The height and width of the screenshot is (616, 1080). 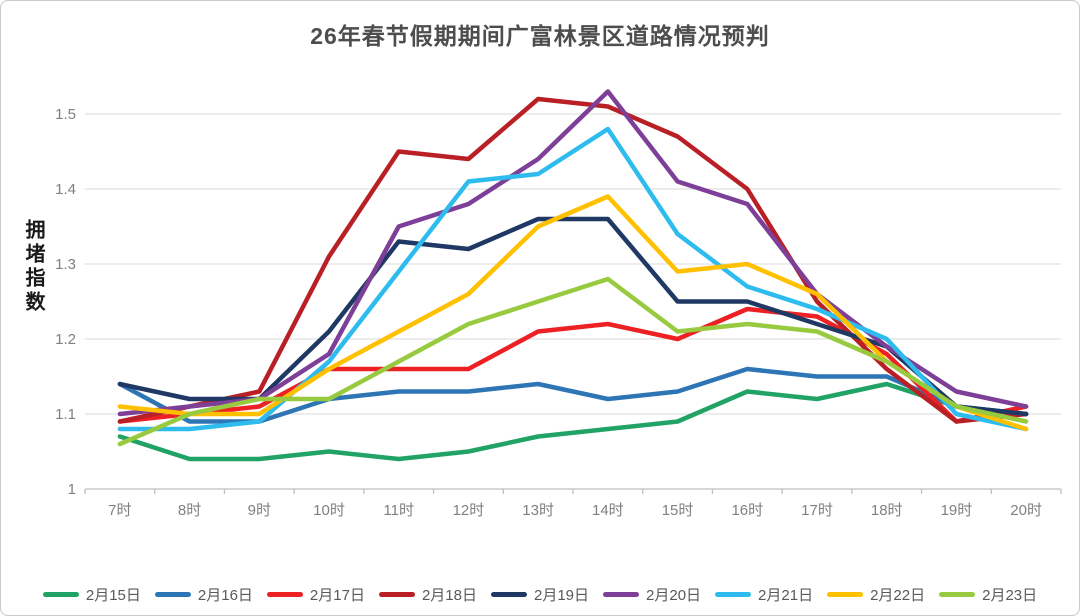 What do you see at coordinates (887, 510) in the screenshot?
I see `x-tick-label: 18时` at bounding box center [887, 510].